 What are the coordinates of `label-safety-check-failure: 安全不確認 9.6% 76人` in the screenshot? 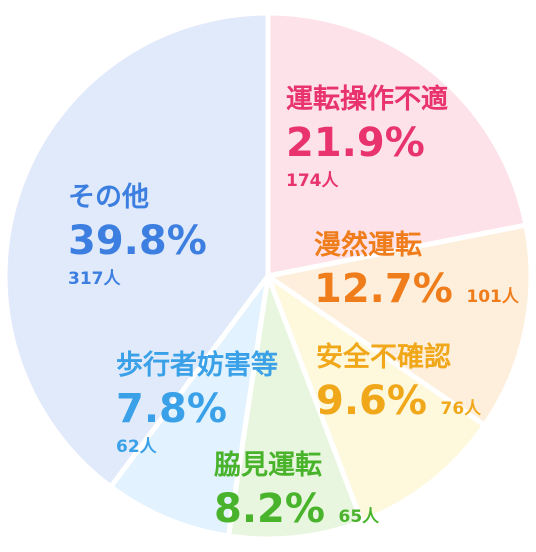 It's located at (398, 382).